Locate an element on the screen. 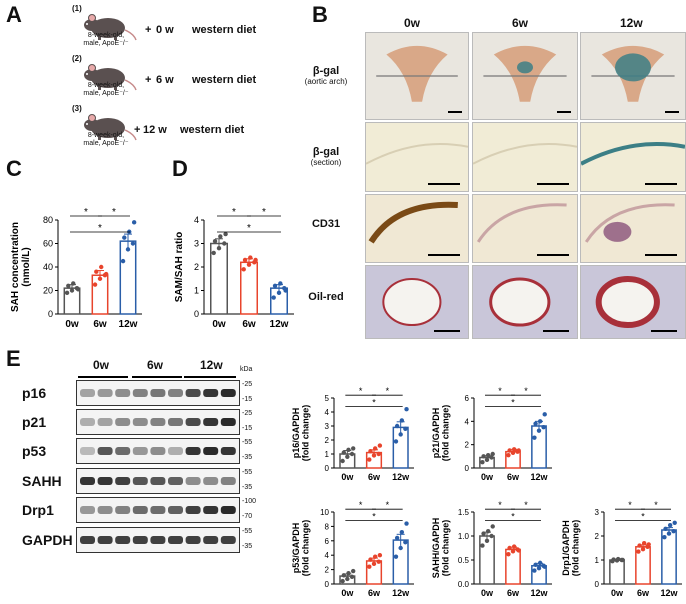 Image resolution: width=686 pixels, height=604 pixels. row-label: β-gal (aortic arch) is located at coordinates (326, 75).